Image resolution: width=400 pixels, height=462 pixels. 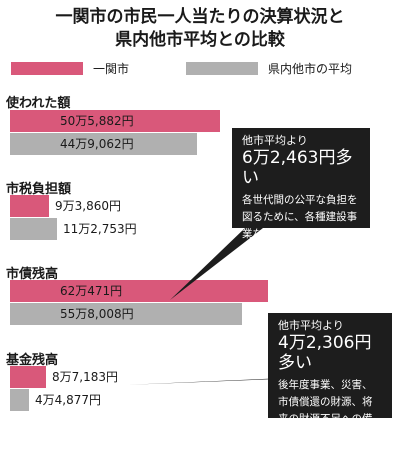 I want to click on callout-bonds-heading: 他市平均より, so click(x=275, y=140).